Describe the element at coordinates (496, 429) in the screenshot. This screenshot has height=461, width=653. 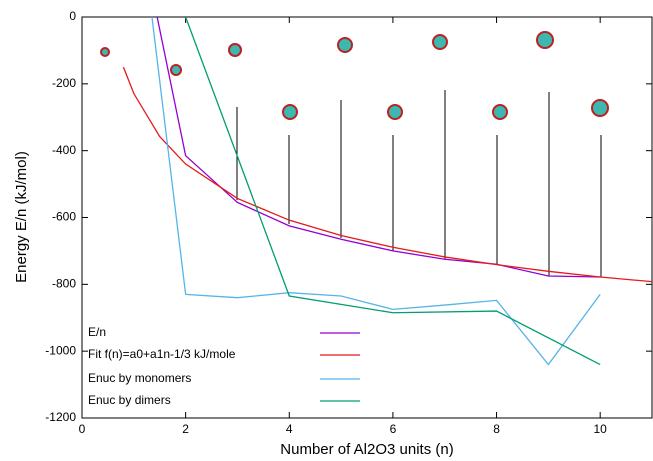
I see `x-tick-label: 8` at that location.